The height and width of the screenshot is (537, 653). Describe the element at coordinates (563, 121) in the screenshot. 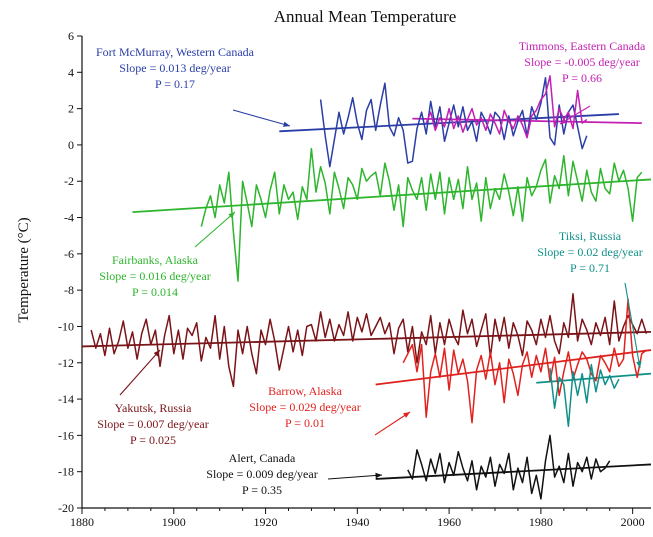

I see `annotation-arrowhead-timmons-eastern-canada` at that location.